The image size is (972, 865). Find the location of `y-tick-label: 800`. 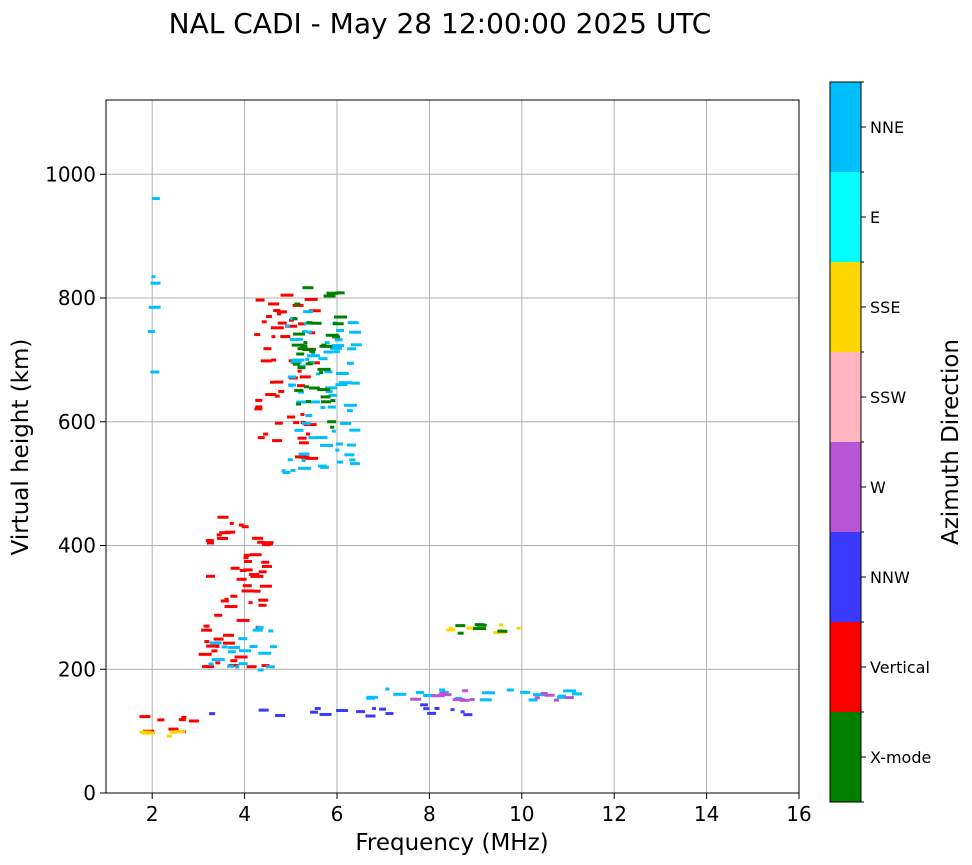

y-tick-label: 800 is located at coordinates (77, 298).